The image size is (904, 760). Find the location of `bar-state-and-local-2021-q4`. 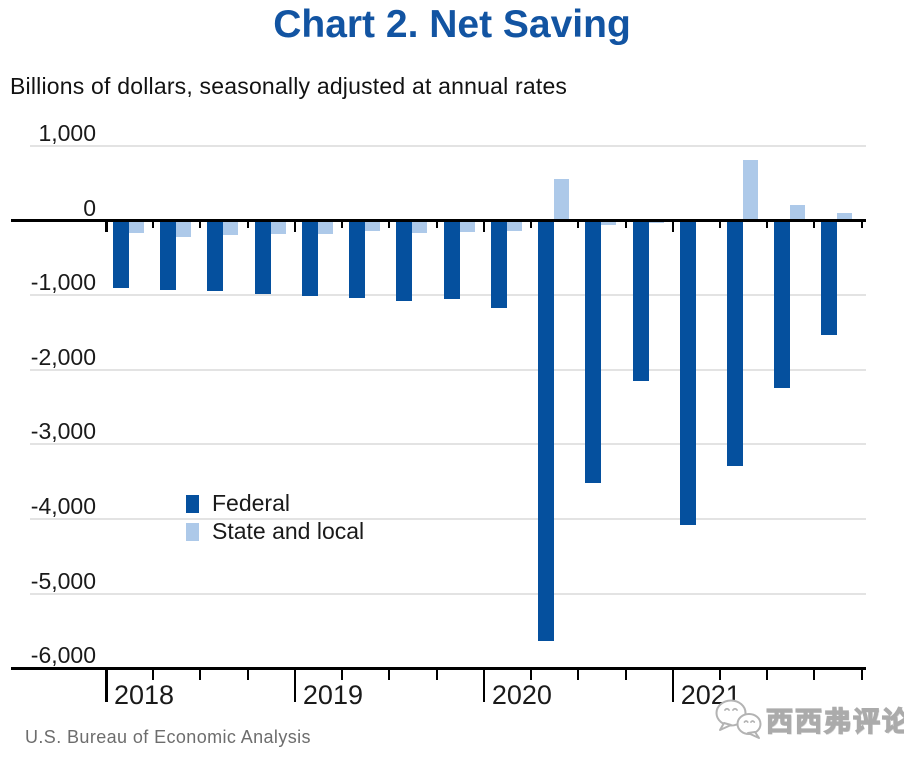

bar-state-and-local-2021-q4 is located at coordinates (845, 217).